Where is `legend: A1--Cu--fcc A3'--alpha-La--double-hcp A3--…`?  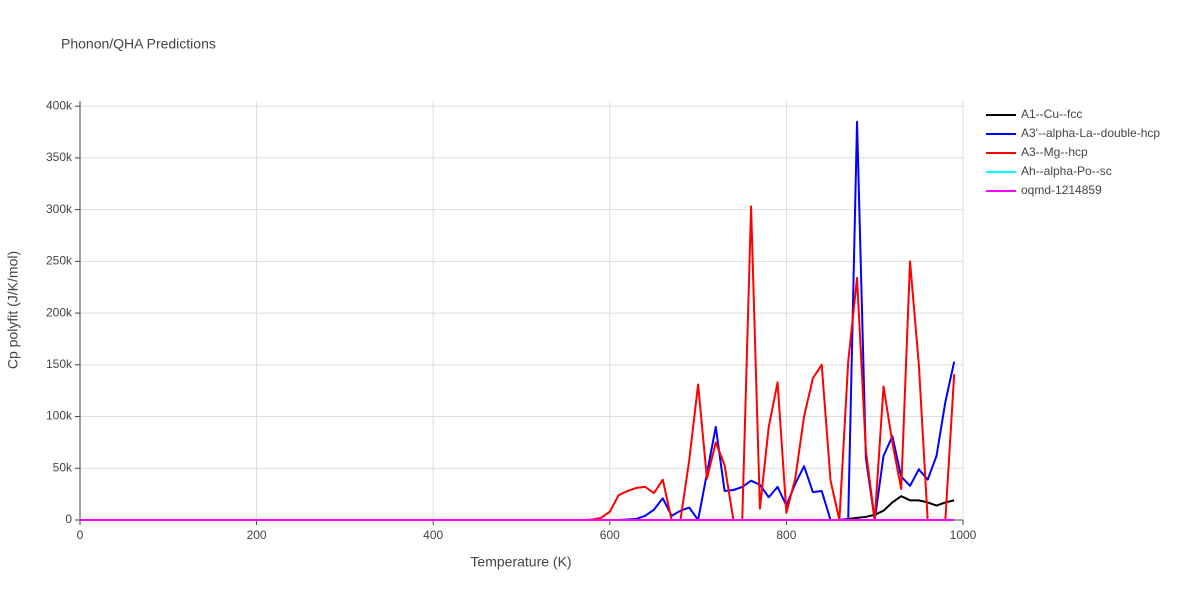
legend: A1--Cu--fcc A3'--alpha-La--double-hcp A3--… is located at coordinates (1073, 152).